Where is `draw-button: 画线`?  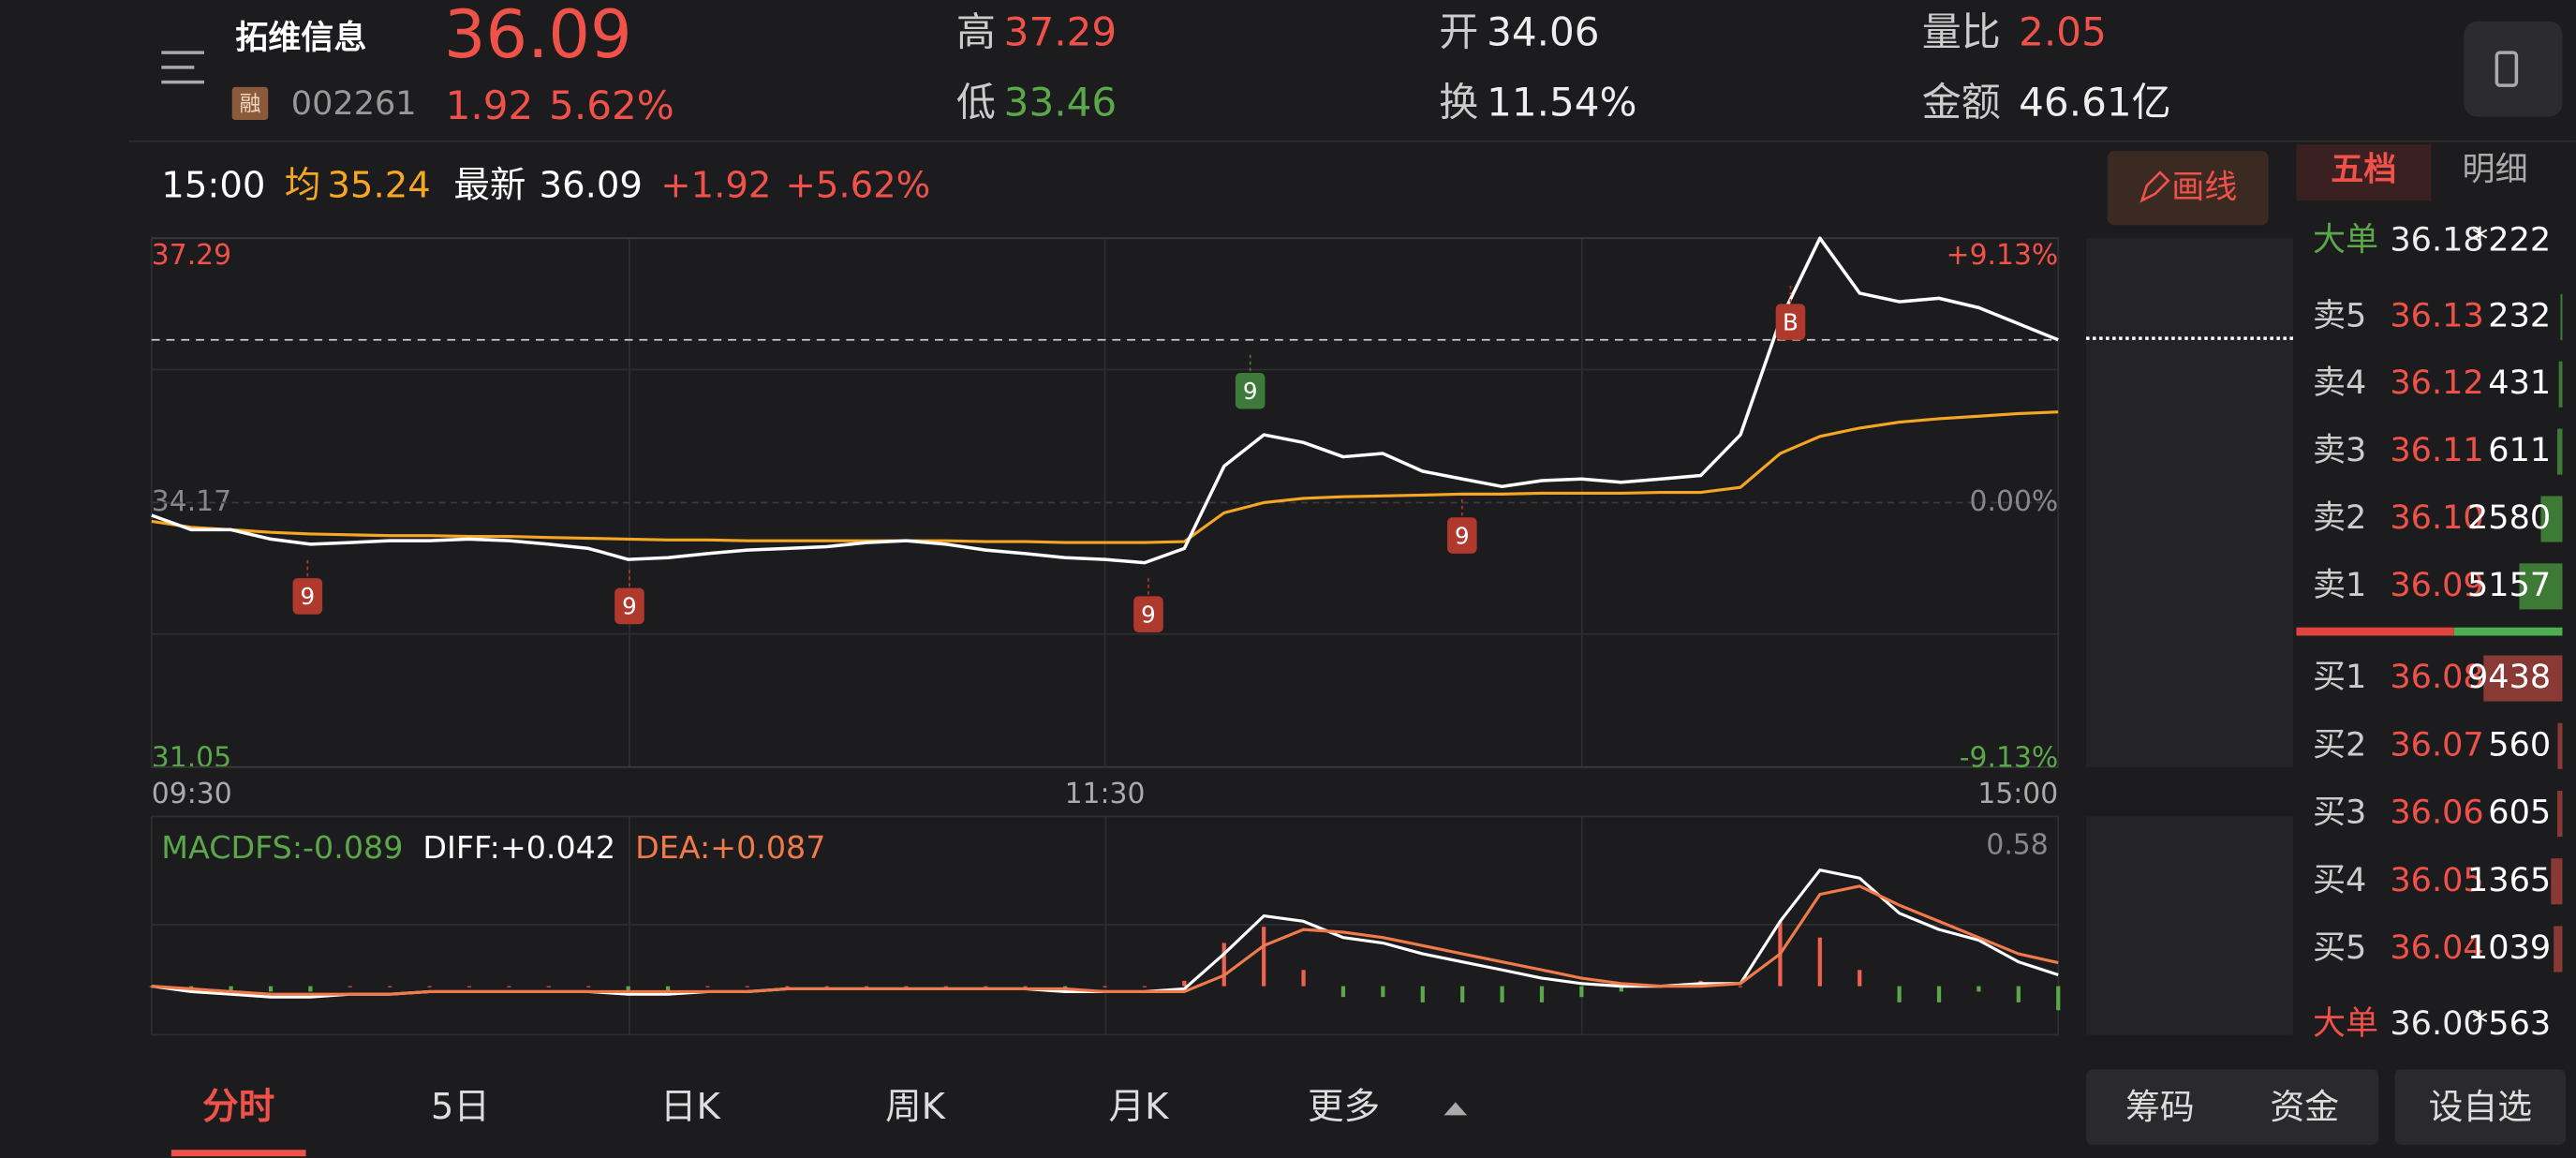 draw-button: 画线 is located at coordinates (2188, 188).